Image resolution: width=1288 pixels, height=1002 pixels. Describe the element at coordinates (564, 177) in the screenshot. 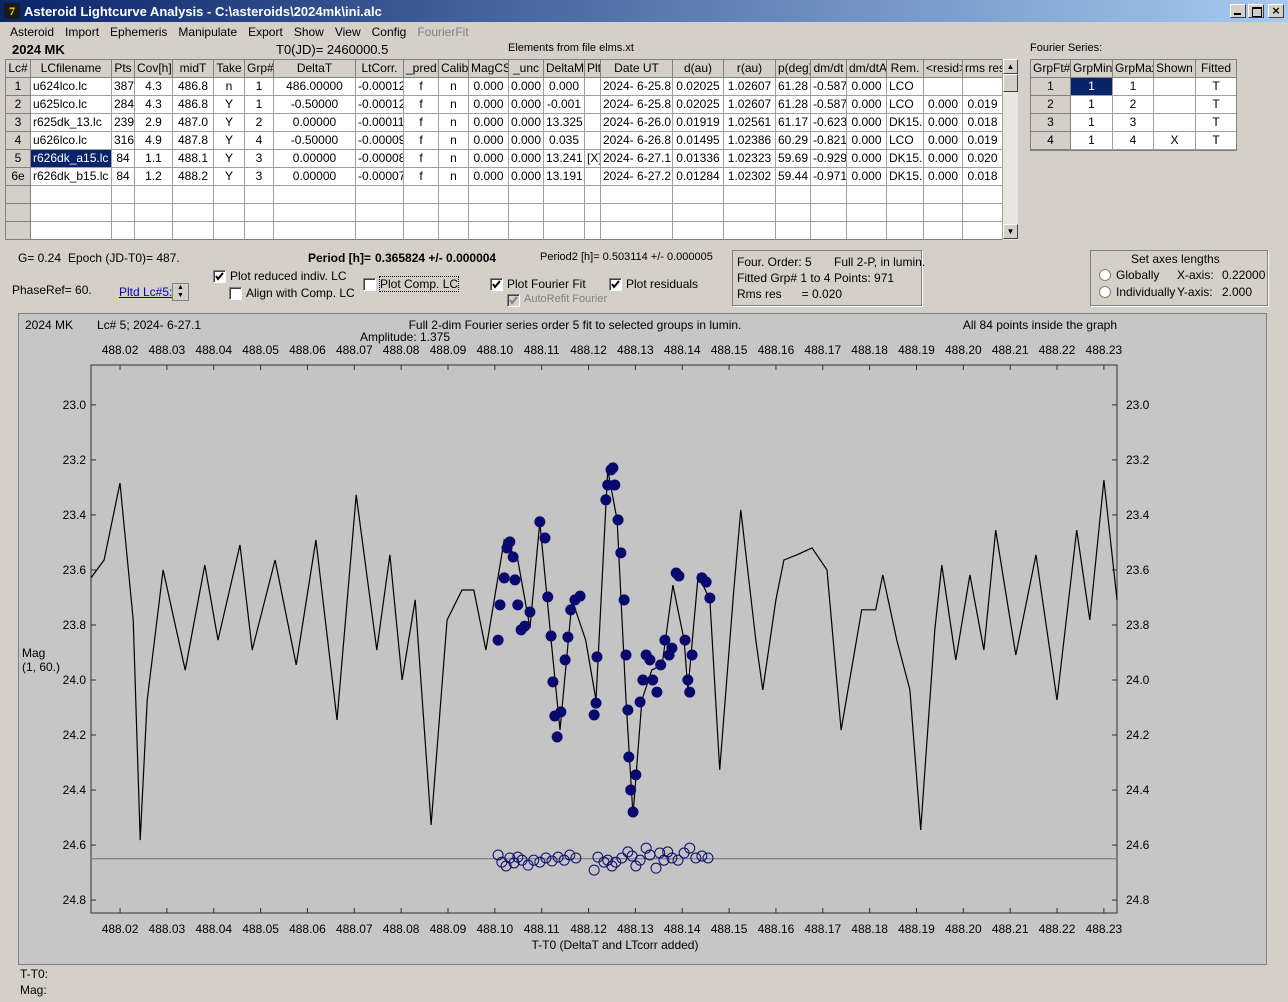

I see `table-cell: 13.191` at that location.